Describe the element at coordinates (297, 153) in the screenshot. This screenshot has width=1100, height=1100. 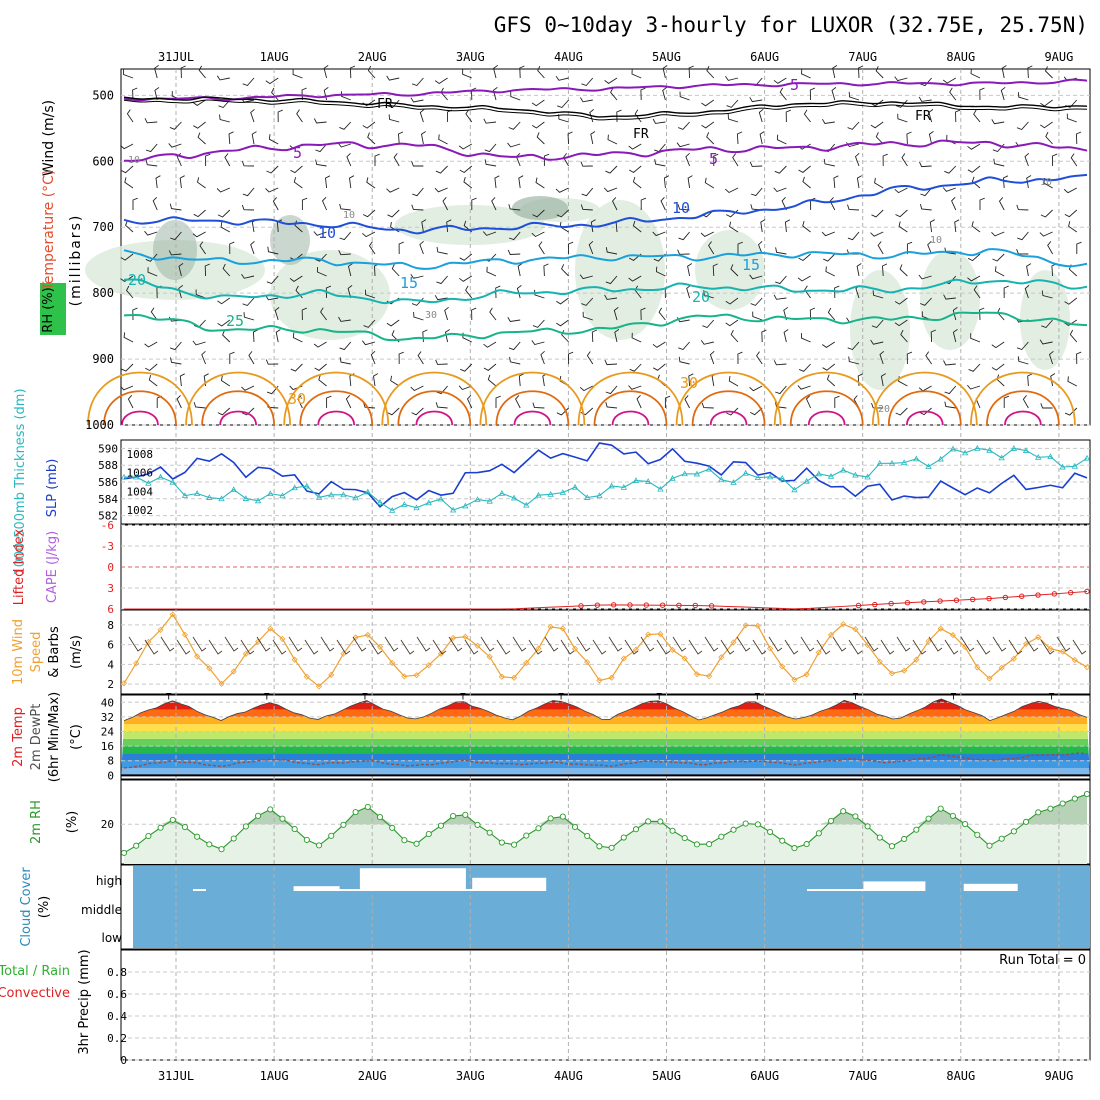
I see `isotherm-label: 5` at that location.